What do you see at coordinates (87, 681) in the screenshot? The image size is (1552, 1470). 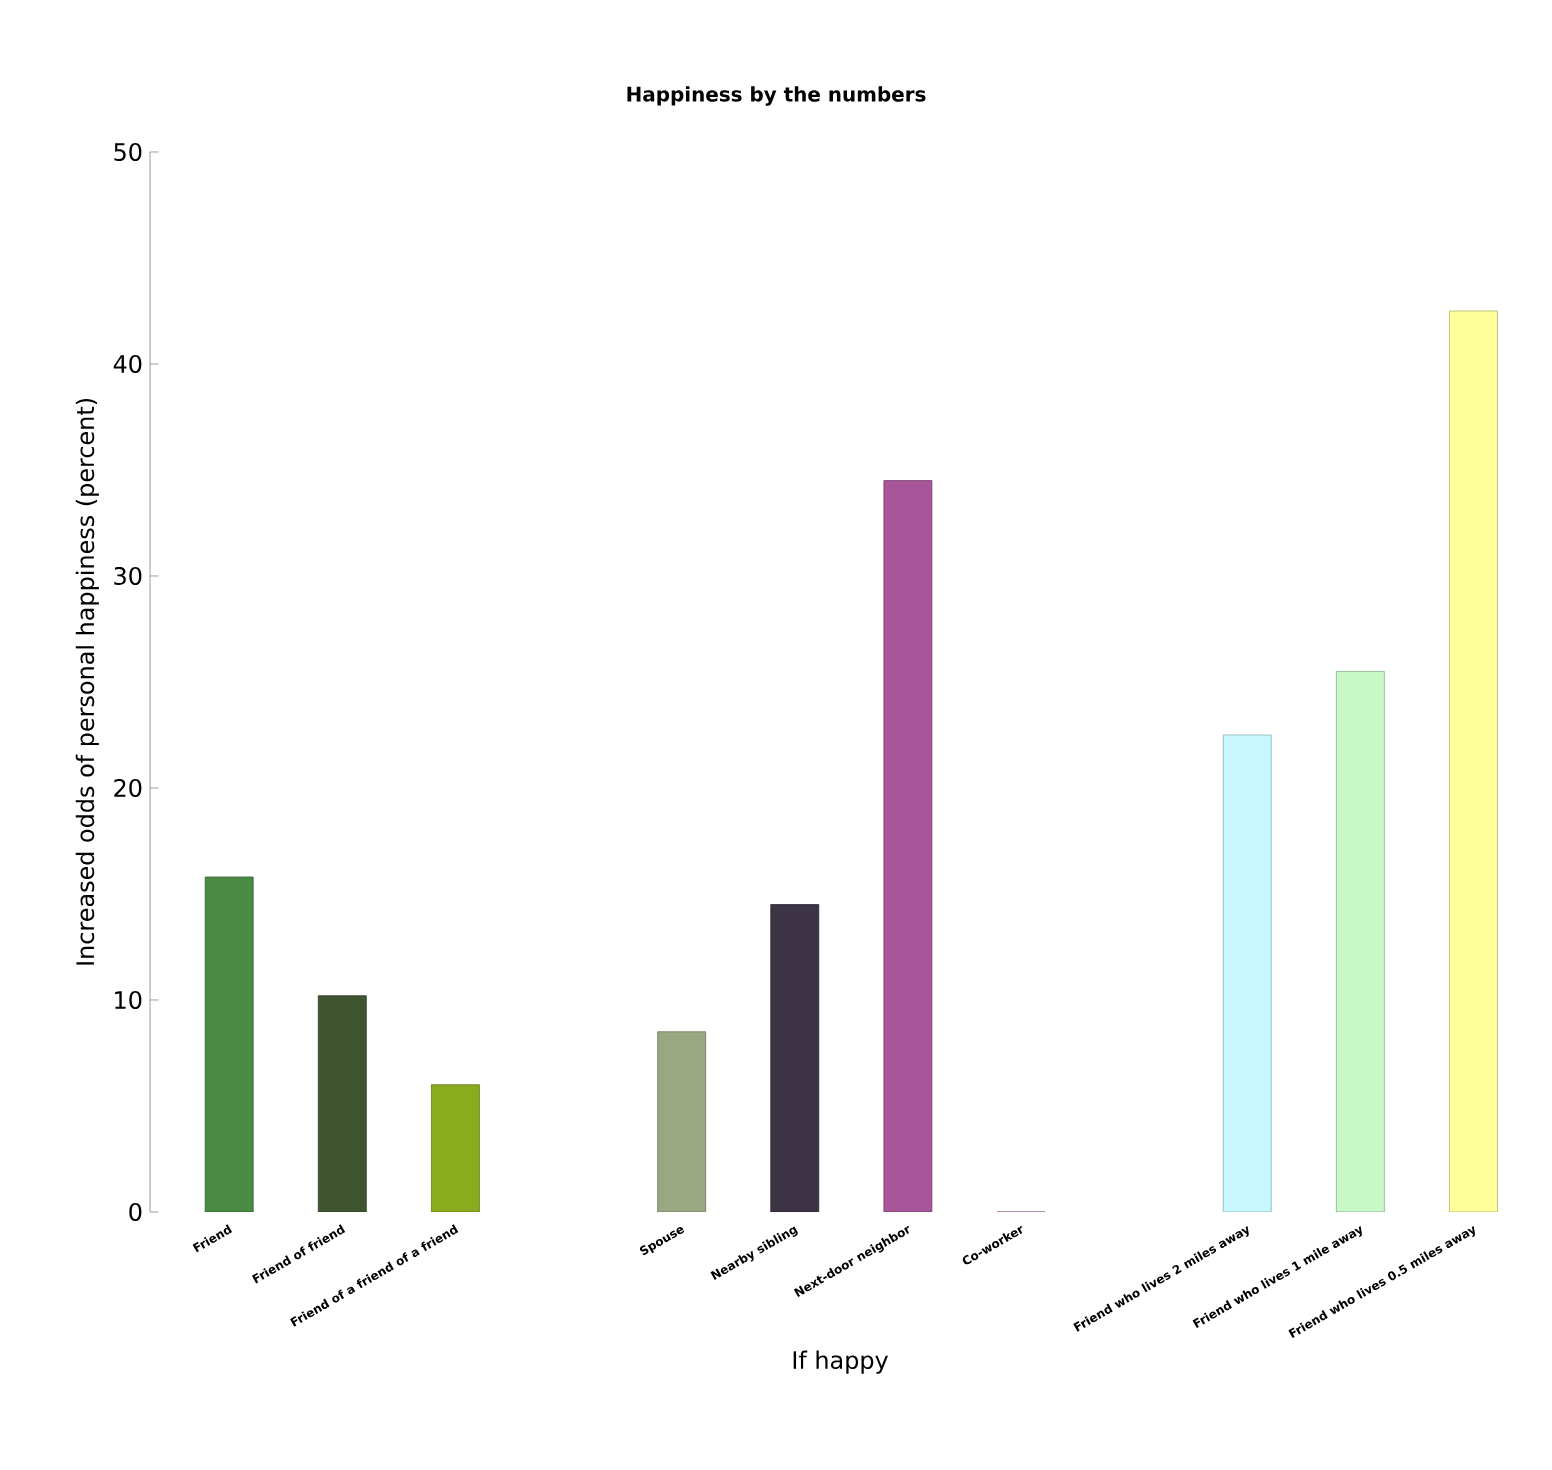 I see `y-axis-title: Increased odds of personal happiness (percent)` at bounding box center [87, 681].